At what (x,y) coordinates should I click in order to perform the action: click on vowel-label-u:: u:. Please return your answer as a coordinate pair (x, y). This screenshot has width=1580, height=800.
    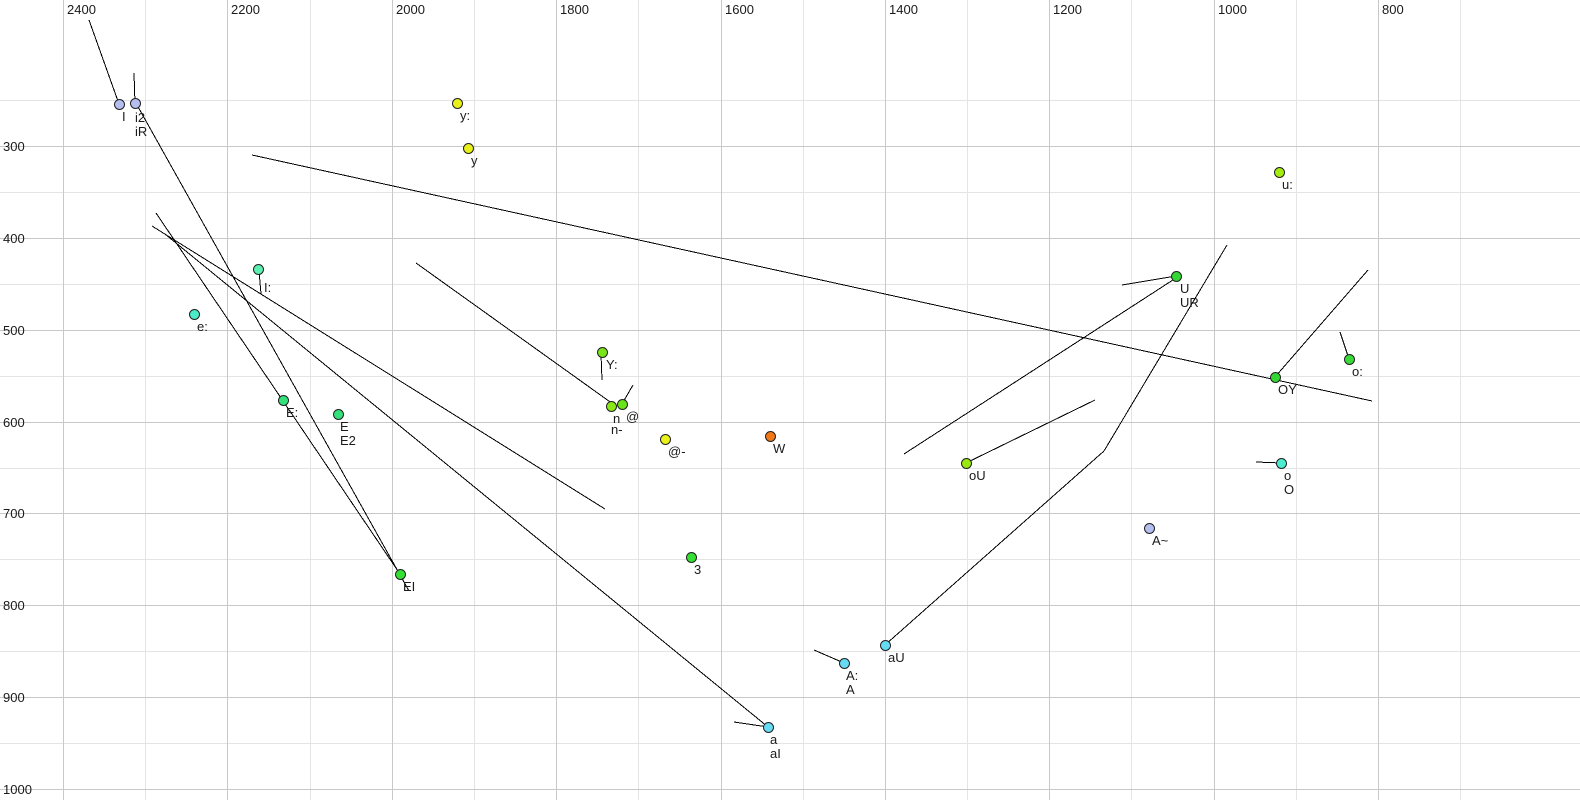
    Looking at the image, I should click on (1287, 185).